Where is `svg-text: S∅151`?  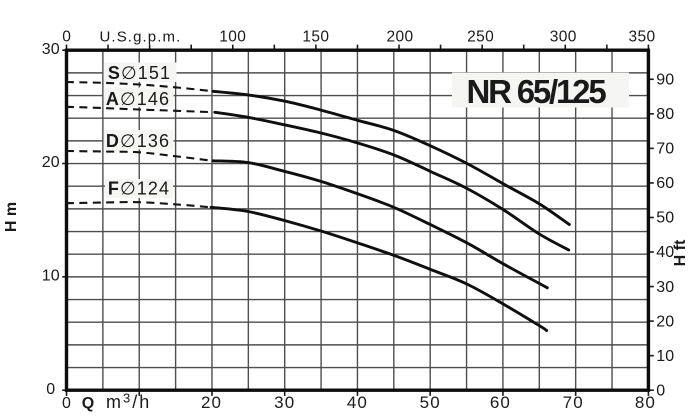 svg-text: S∅151 is located at coordinates (139, 73).